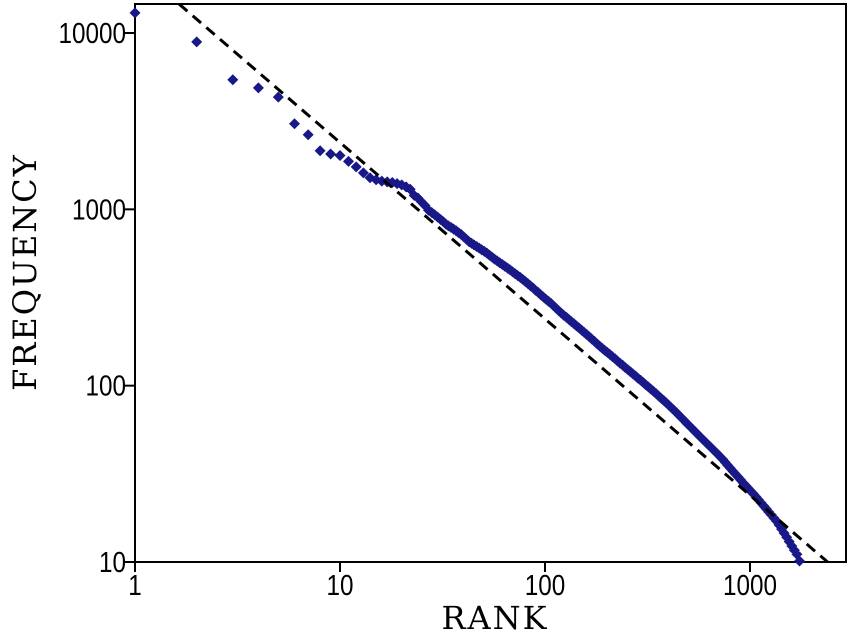  What do you see at coordinates (97, 298) in the screenshot?
I see `y-axis-ticks: 10 100 1000 10000` at bounding box center [97, 298].